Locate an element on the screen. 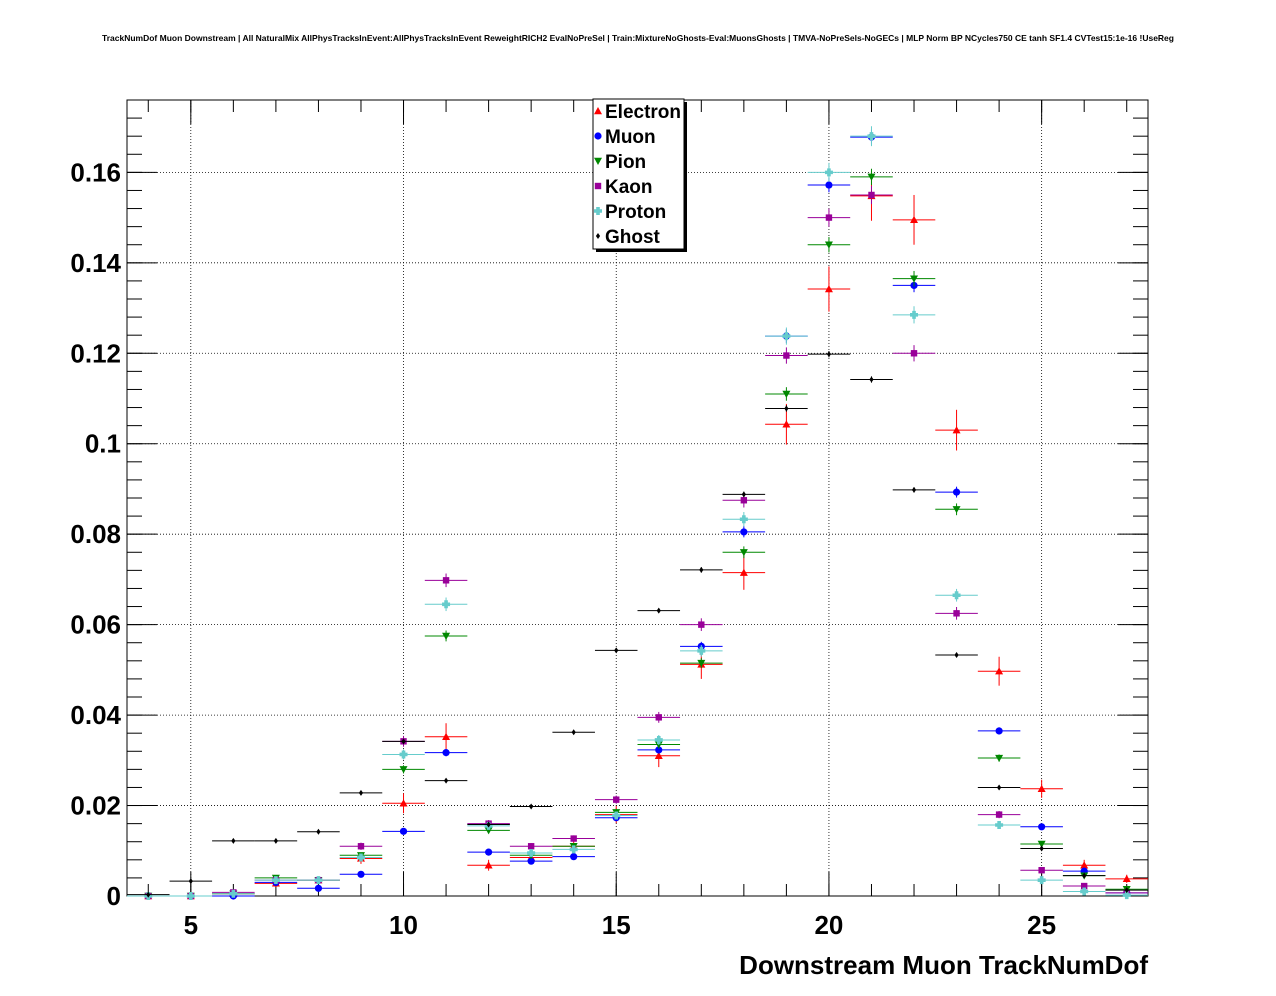  y-tick-label: 0.08 is located at coordinates (95, 534).